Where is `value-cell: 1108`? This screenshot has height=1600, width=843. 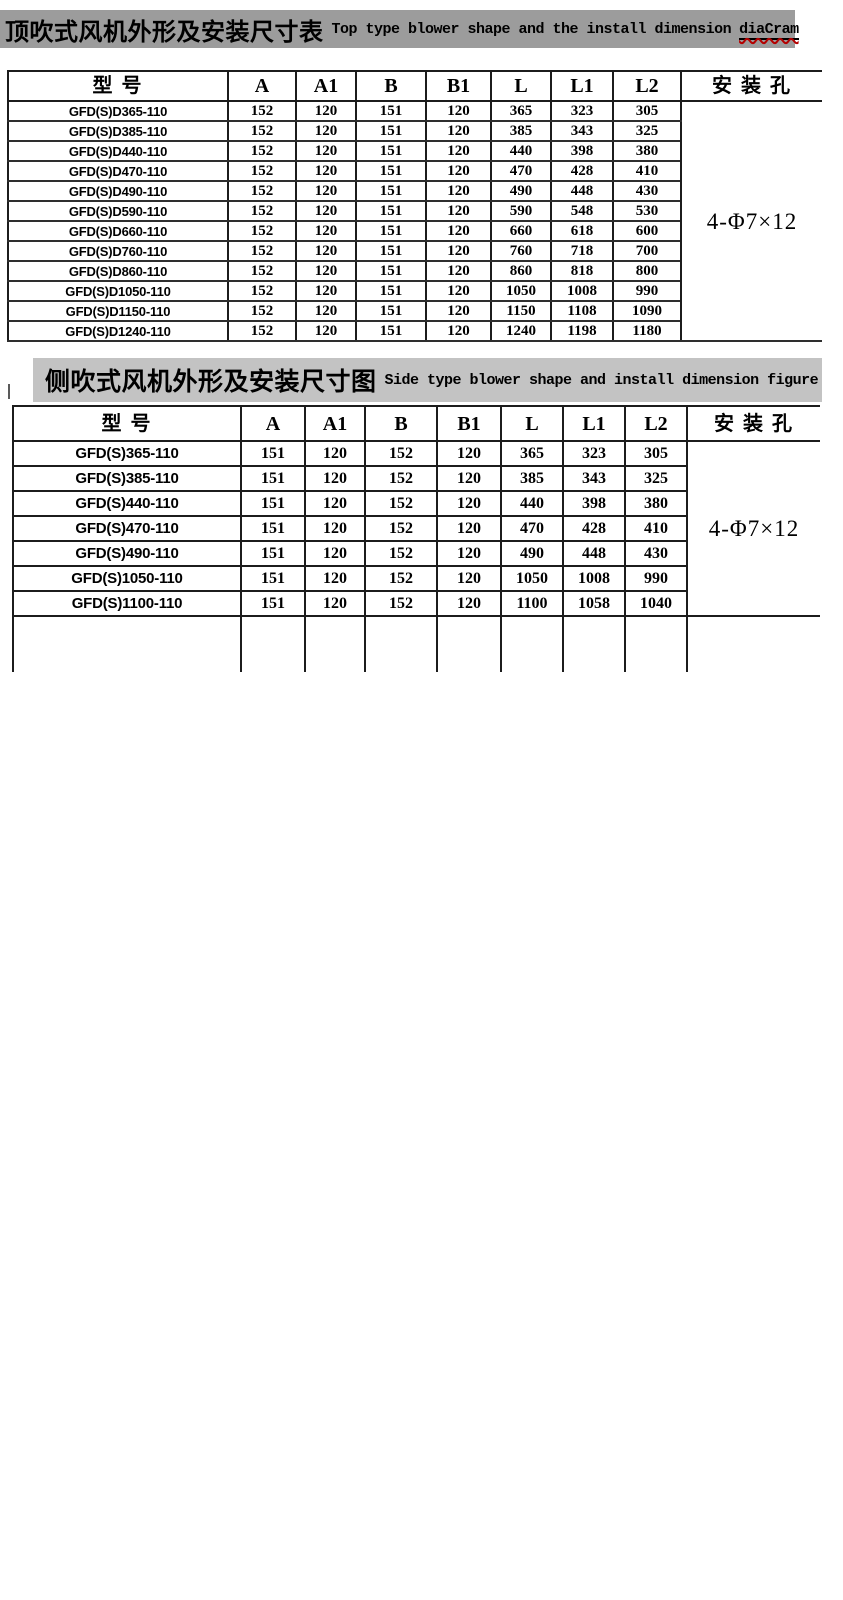 value-cell: 1108 is located at coordinates (582, 311).